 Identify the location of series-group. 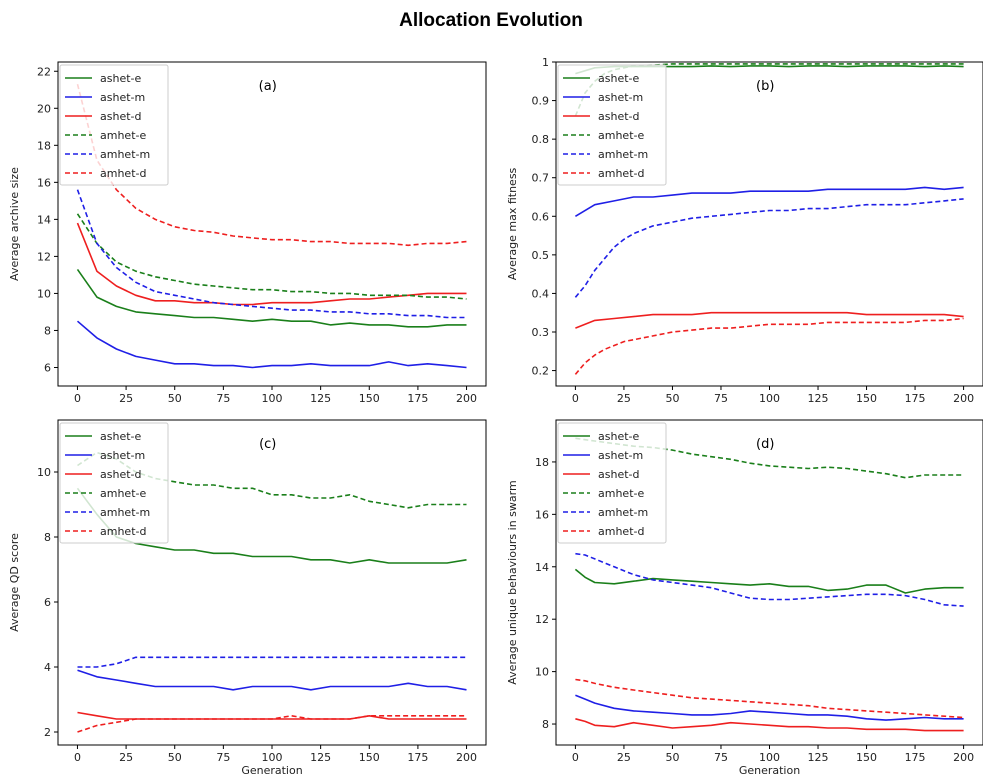
(271, 226).